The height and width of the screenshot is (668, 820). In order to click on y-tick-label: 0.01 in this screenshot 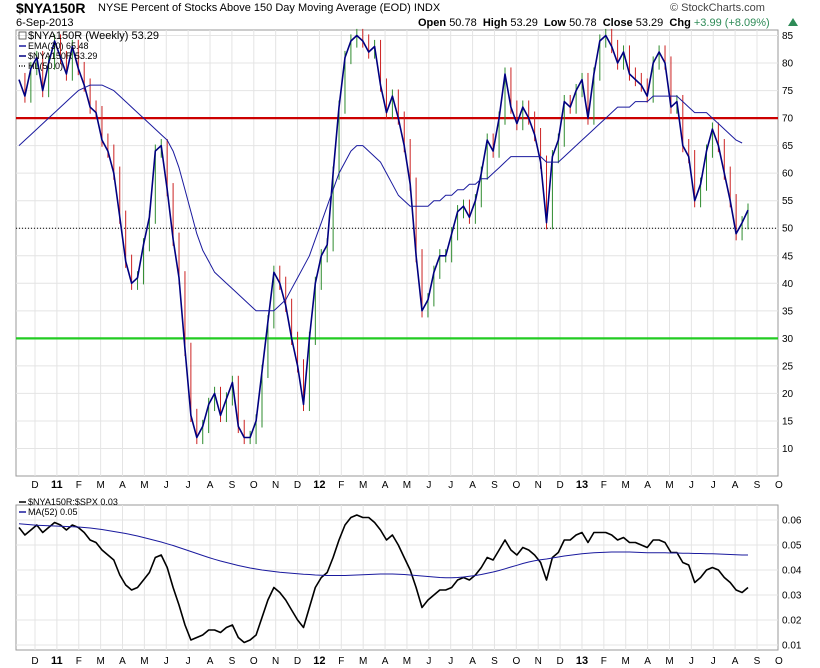, I will do `click(792, 646)`.